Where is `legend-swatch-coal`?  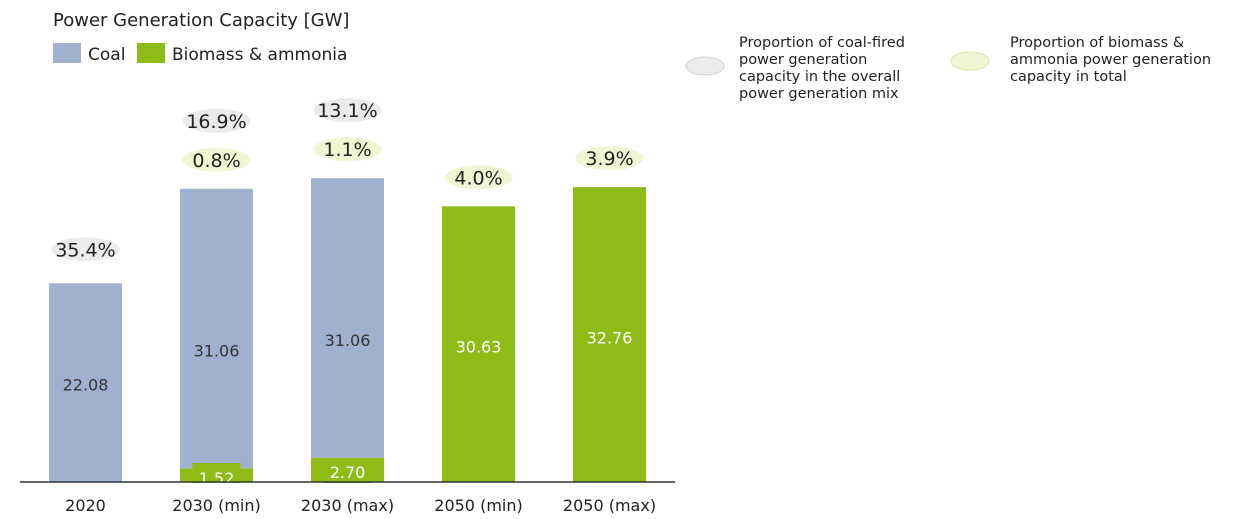 legend-swatch-coal is located at coordinates (67, 53).